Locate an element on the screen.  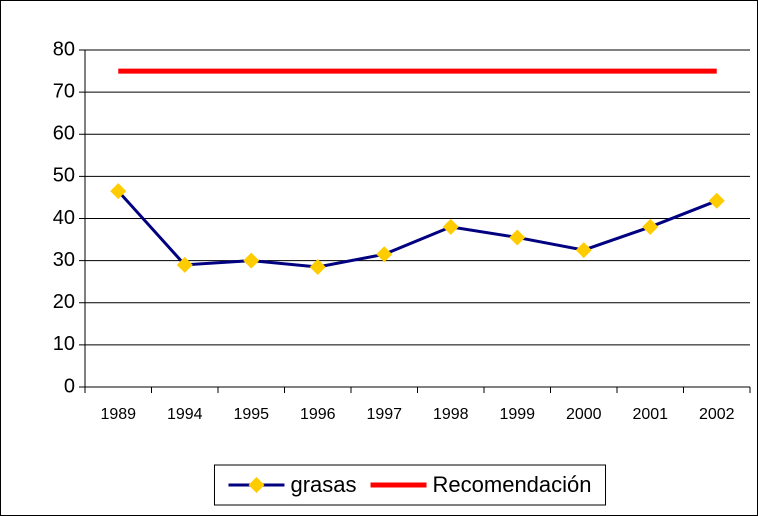
x-tick-label: 2002 is located at coordinates (717, 414).